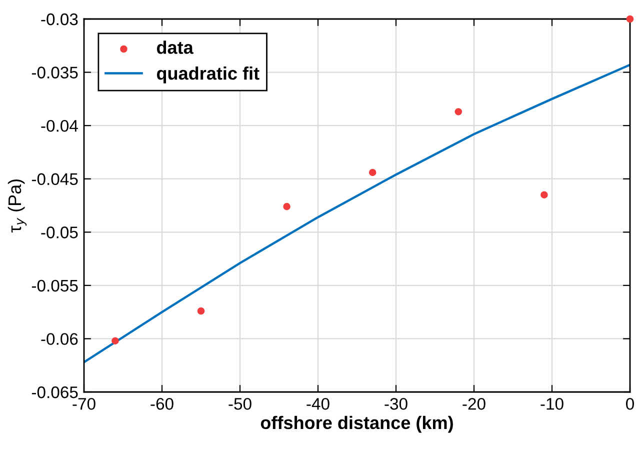  Describe the element at coordinates (17, 206) in the screenshot. I see `y-axis-title: τ$_{y}$ (Pa)` at that location.